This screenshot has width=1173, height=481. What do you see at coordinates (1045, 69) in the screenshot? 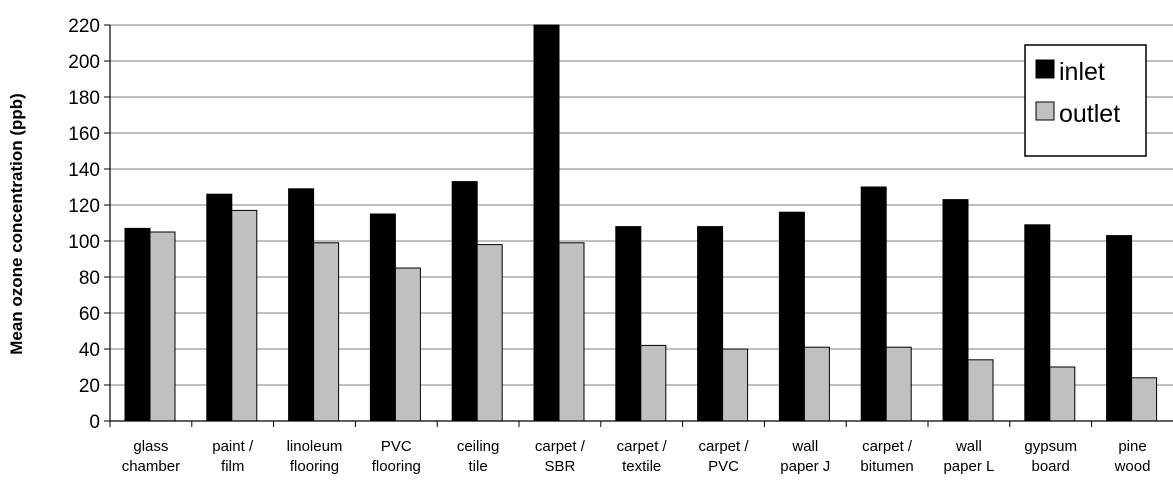
I see `legend-swatch-inlet` at bounding box center [1045, 69].